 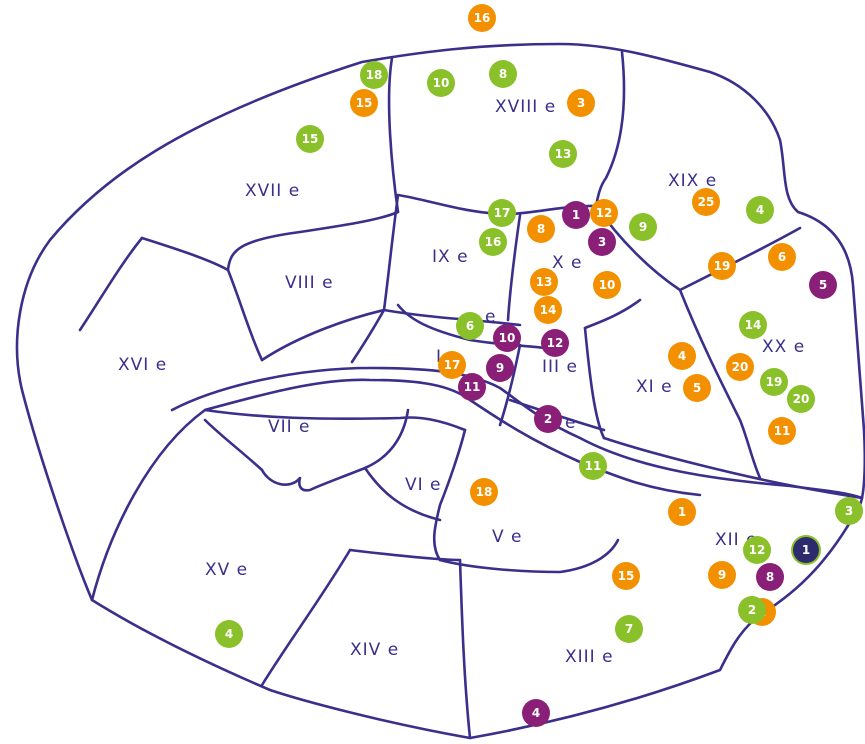 What do you see at coordinates (393, 135) in the screenshot?
I see `line-xvii-xviii` at bounding box center [393, 135].